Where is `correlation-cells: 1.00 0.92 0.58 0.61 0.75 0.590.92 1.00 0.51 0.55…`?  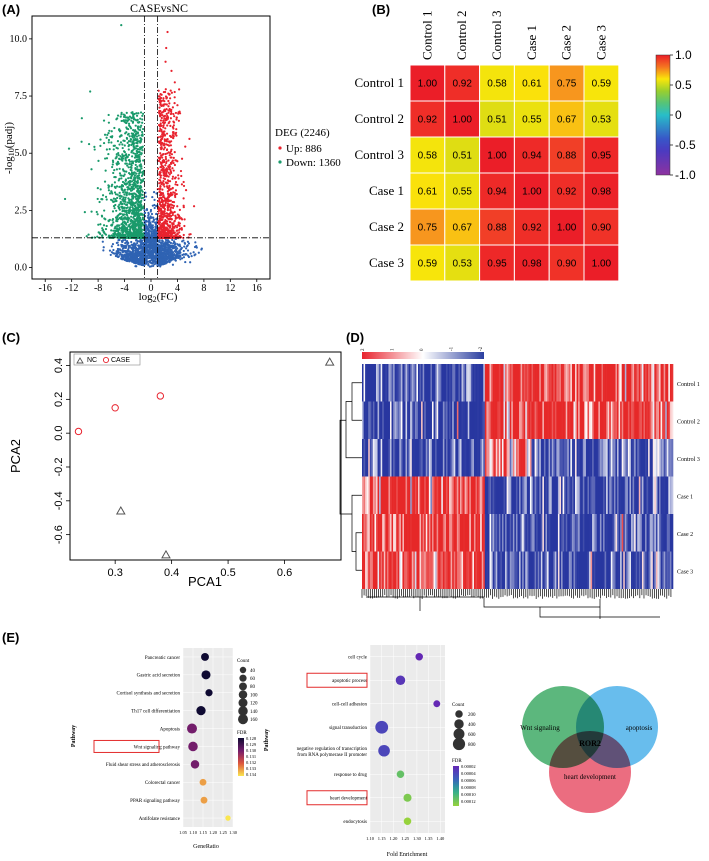 correlation-cells: 1.00 0.92 0.58 0.61 0.75 0.590.92 1.00 0.51 0.55… is located at coordinates (514, 173).